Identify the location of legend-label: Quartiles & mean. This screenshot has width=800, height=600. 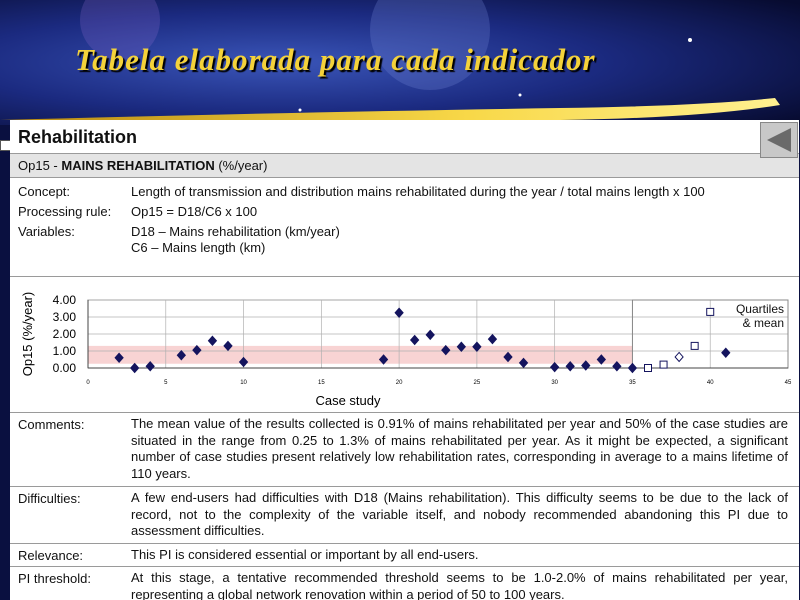
(759, 316).